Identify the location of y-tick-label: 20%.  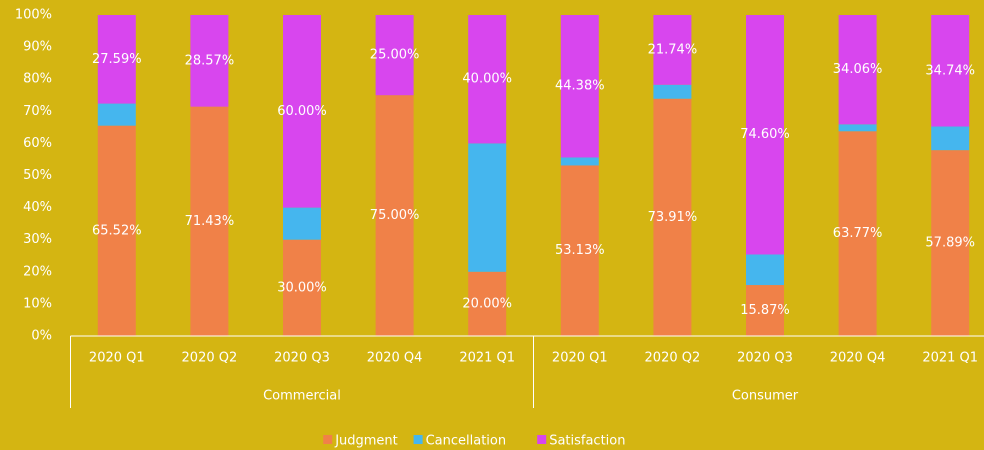
(37, 271).